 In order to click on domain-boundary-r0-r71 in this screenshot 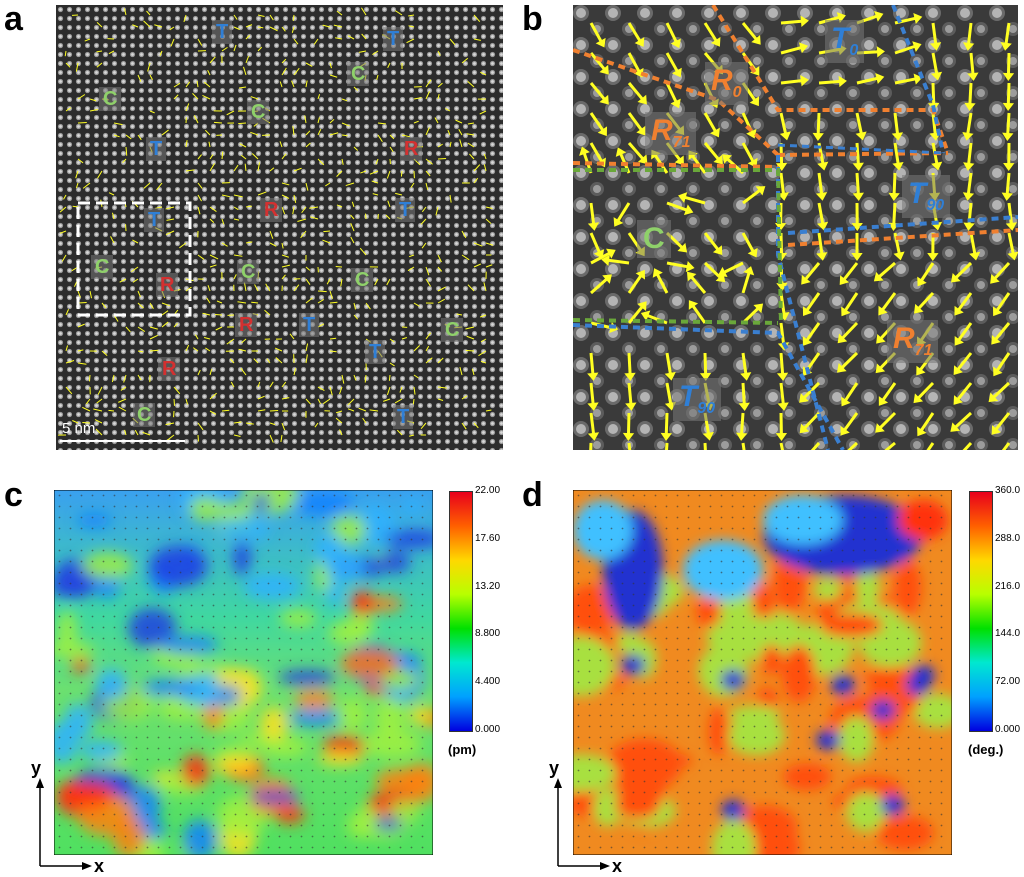, I will do `click(676, 102)`.